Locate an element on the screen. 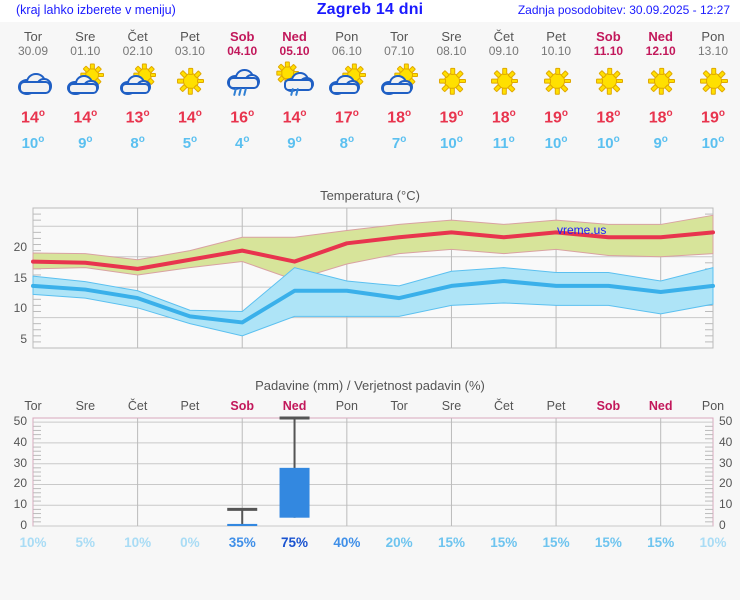 Image resolution: width=740 pixels, height=600 pixels. max-temperature: 13o is located at coordinates (137, 117).